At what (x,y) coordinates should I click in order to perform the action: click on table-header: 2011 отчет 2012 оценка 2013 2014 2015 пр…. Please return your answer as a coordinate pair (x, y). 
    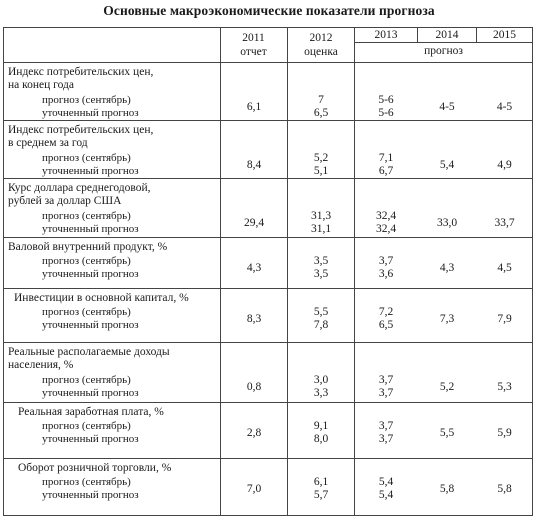
    Looking at the image, I should click on (268, 45).